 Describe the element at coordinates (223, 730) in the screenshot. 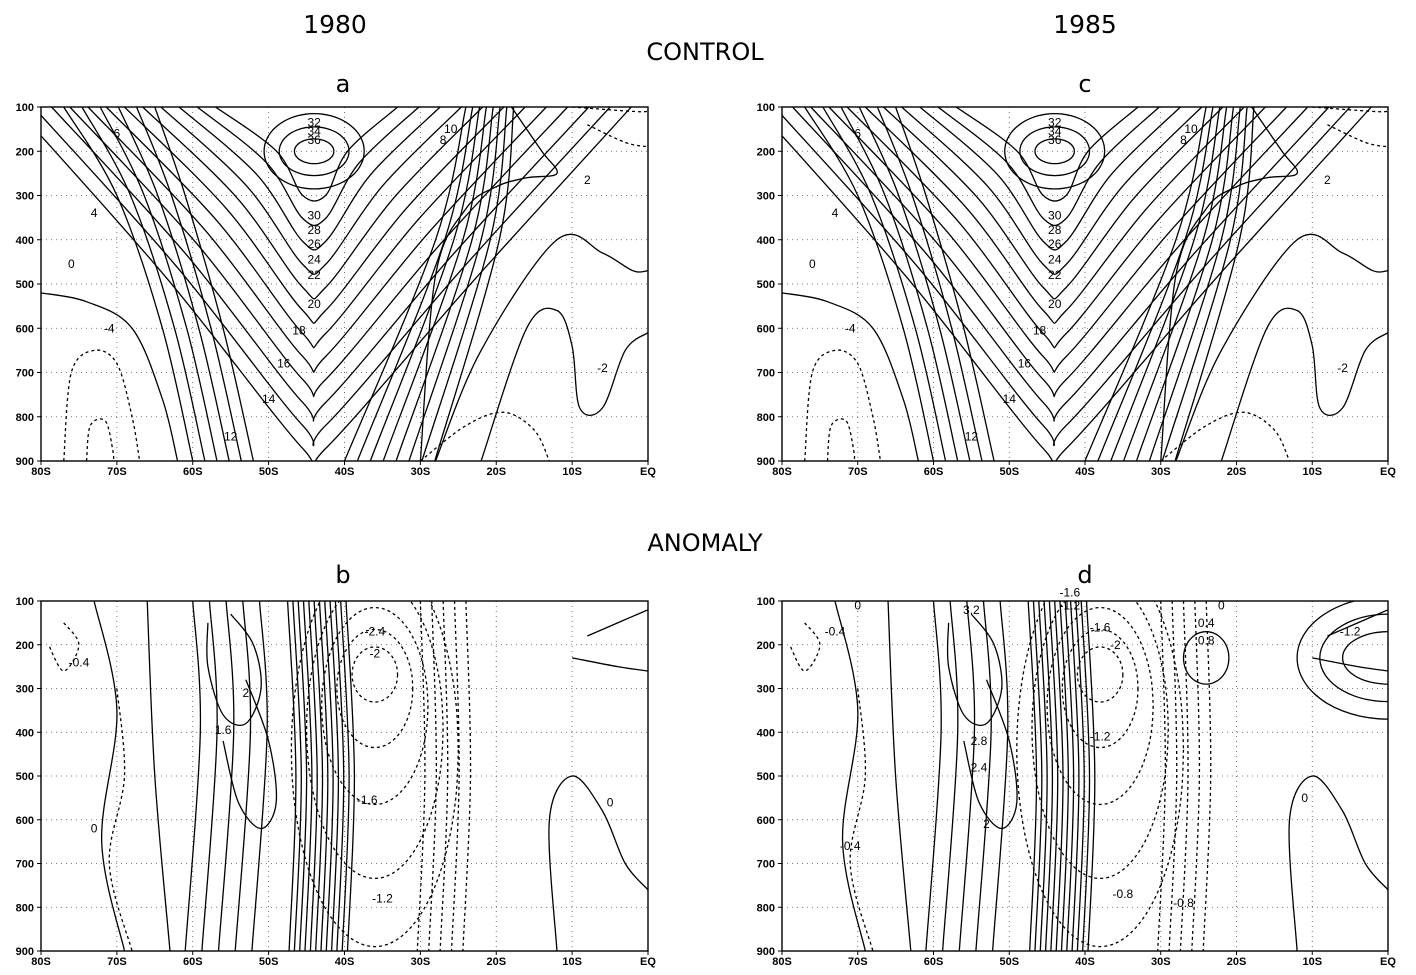

I see `contour-label: 1.6` at that location.